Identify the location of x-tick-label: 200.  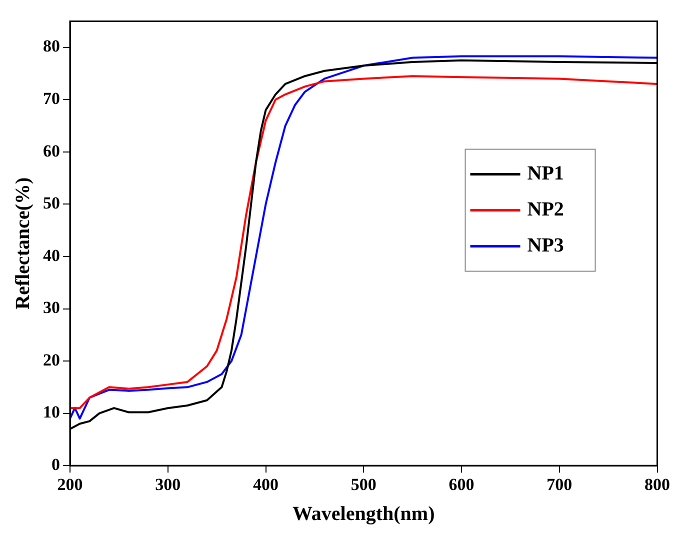
(70, 484).